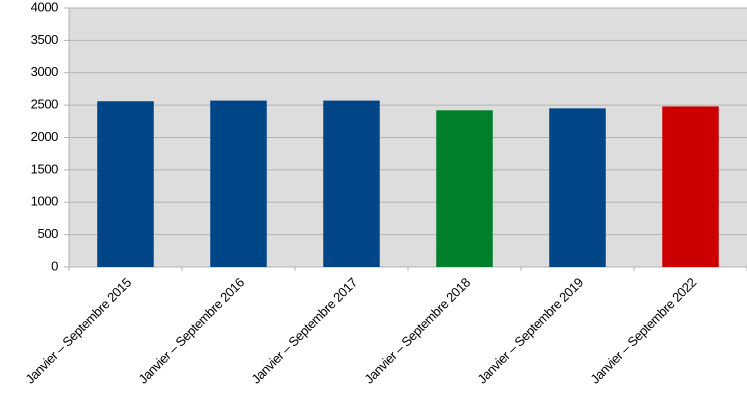  What do you see at coordinates (643, 331) in the screenshot?
I see `x-tick-label: Janvier – Septembre 2022` at bounding box center [643, 331].